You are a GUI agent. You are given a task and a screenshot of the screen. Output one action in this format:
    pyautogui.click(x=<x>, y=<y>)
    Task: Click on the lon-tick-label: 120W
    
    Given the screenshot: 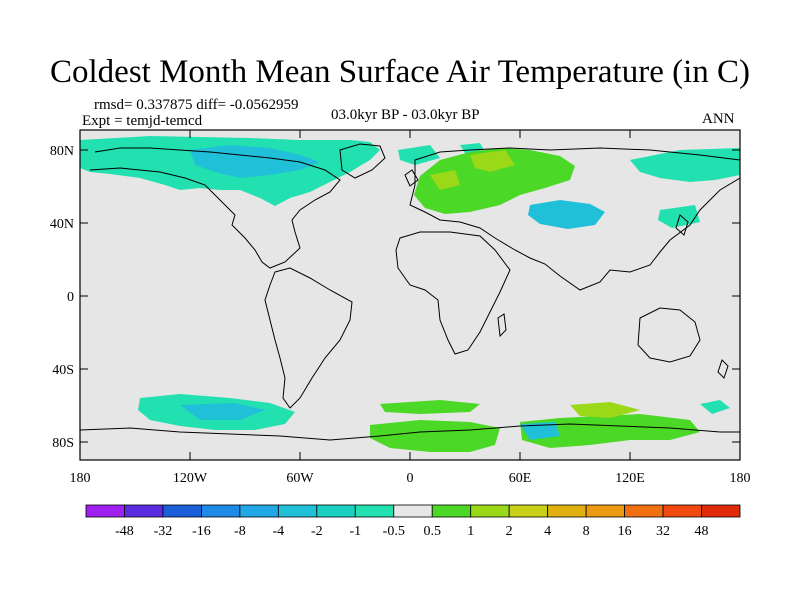 What is the action you would take?
    pyautogui.click(x=190, y=478)
    